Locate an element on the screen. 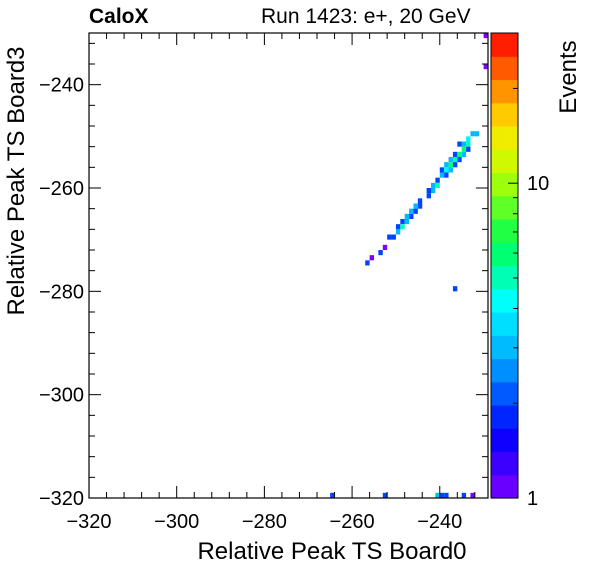 This screenshot has height=572, width=596. palette-frame is located at coordinates (504, 265).